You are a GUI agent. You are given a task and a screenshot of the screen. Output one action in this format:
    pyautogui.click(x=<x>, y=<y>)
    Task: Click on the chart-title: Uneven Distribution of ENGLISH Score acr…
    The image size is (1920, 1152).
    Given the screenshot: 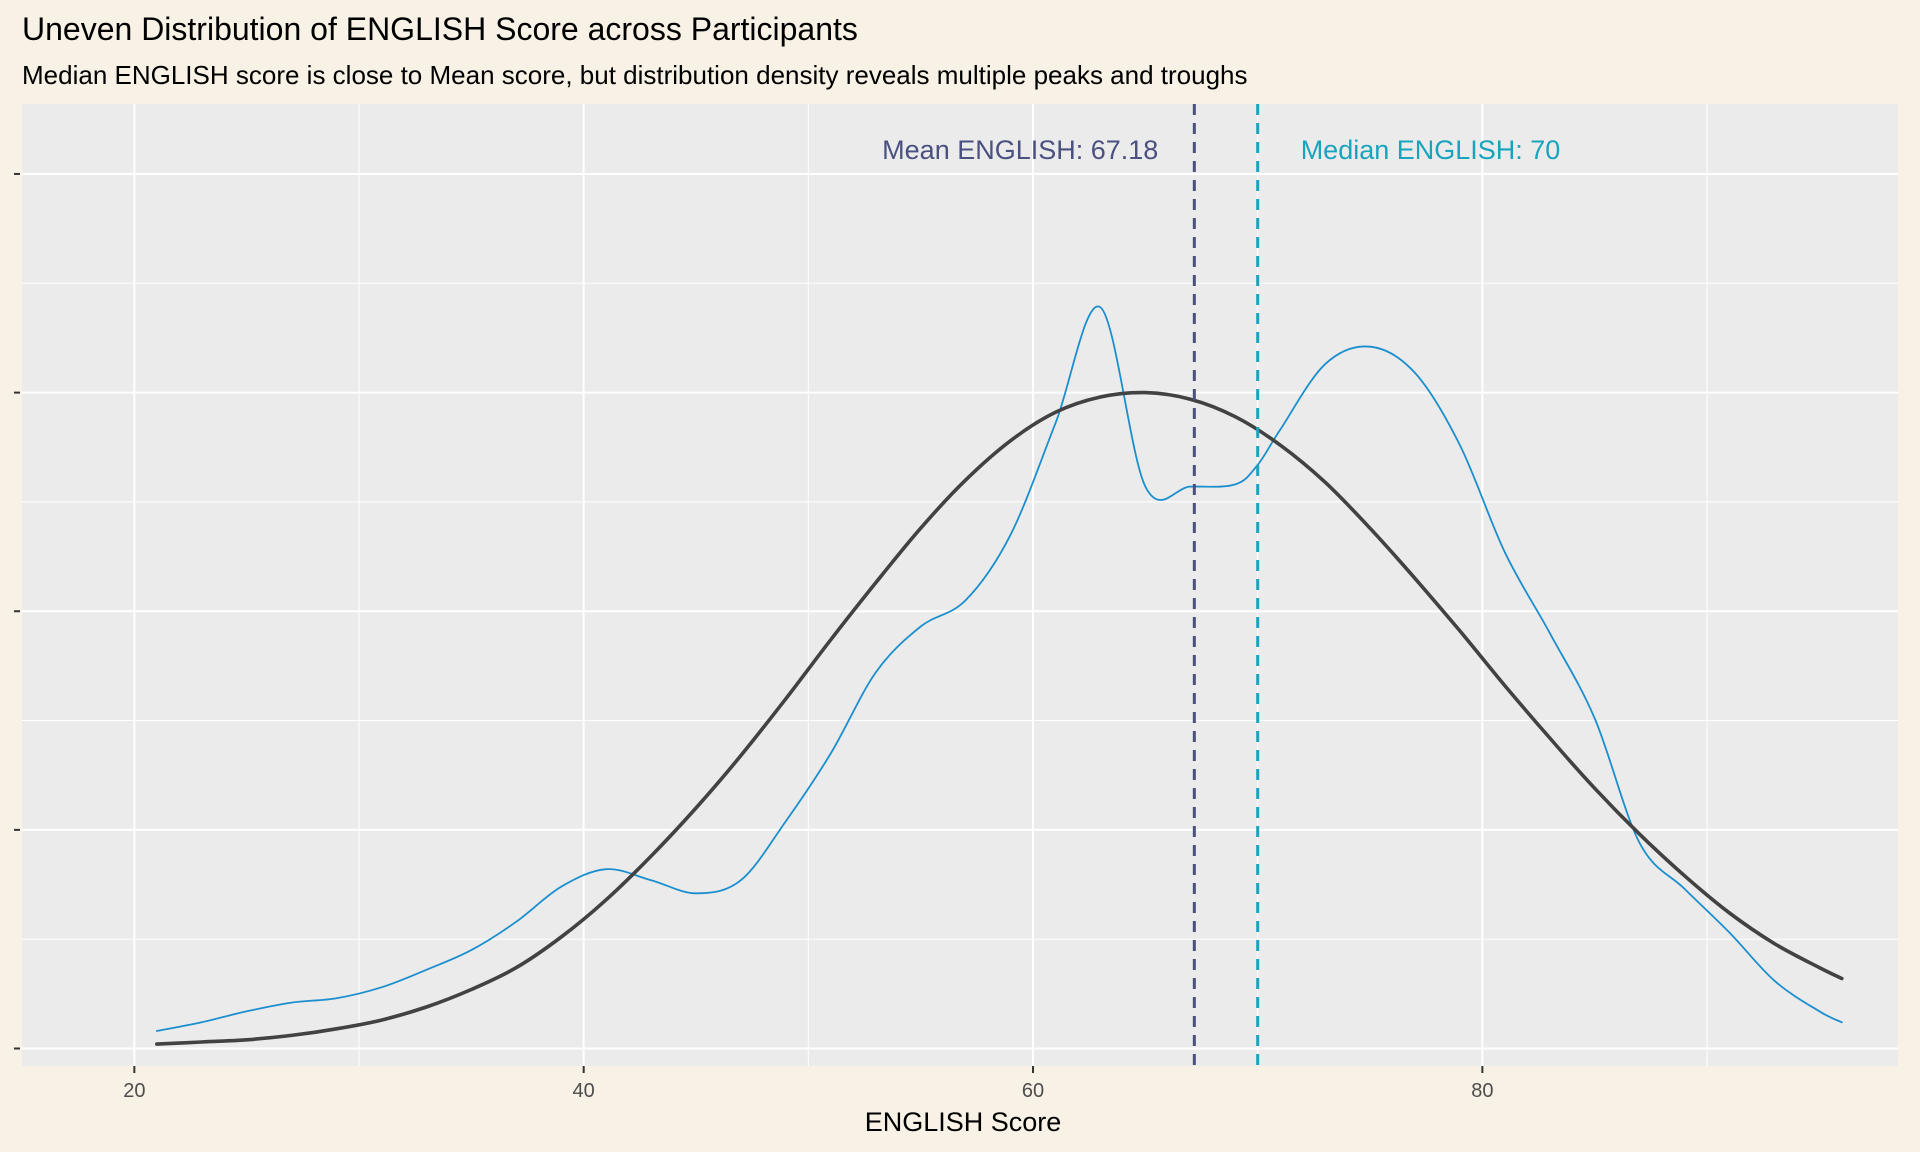 What is the action you would take?
    pyautogui.click(x=440, y=29)
    